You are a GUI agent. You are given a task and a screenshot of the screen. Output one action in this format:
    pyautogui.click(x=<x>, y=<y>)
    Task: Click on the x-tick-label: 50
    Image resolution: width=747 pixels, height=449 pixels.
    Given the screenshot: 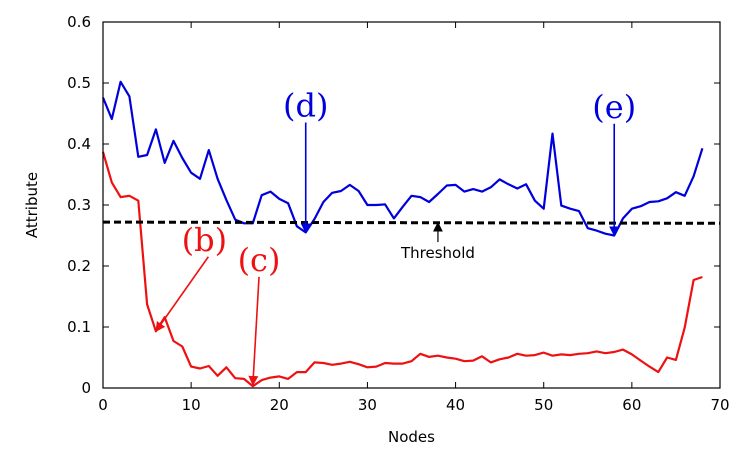 What is the action you would take?
    pyautogui.click(x=543, y=405)
    